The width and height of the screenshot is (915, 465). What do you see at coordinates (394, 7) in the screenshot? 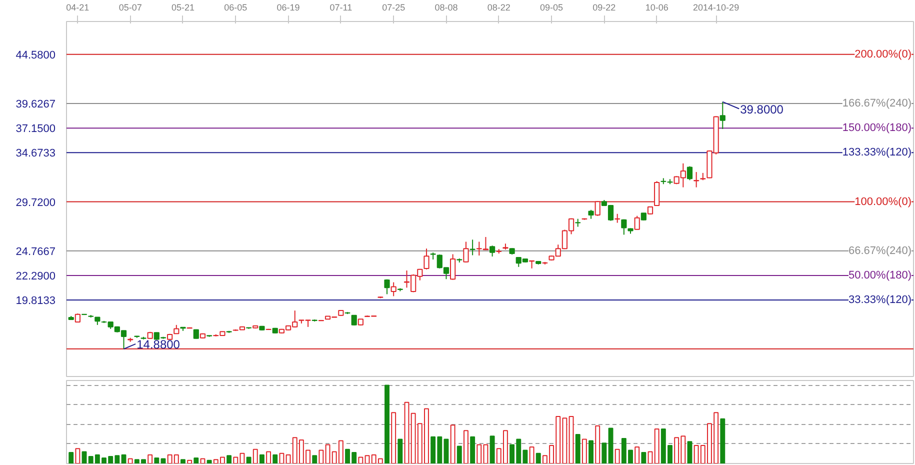
I see `x-tick-label: 07-25` at bounding box center [394, 7].